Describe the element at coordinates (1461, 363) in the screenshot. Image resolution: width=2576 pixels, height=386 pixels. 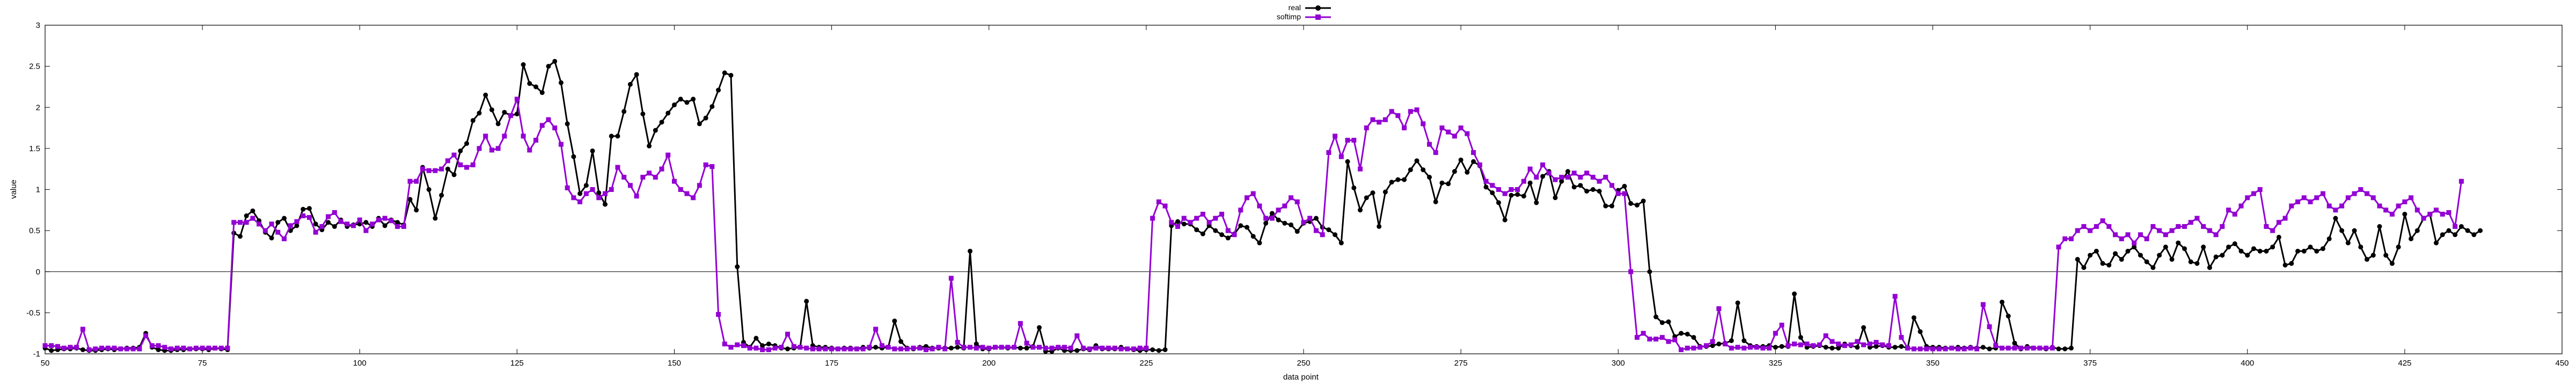
I see `x-tick-label: 275` at that location.